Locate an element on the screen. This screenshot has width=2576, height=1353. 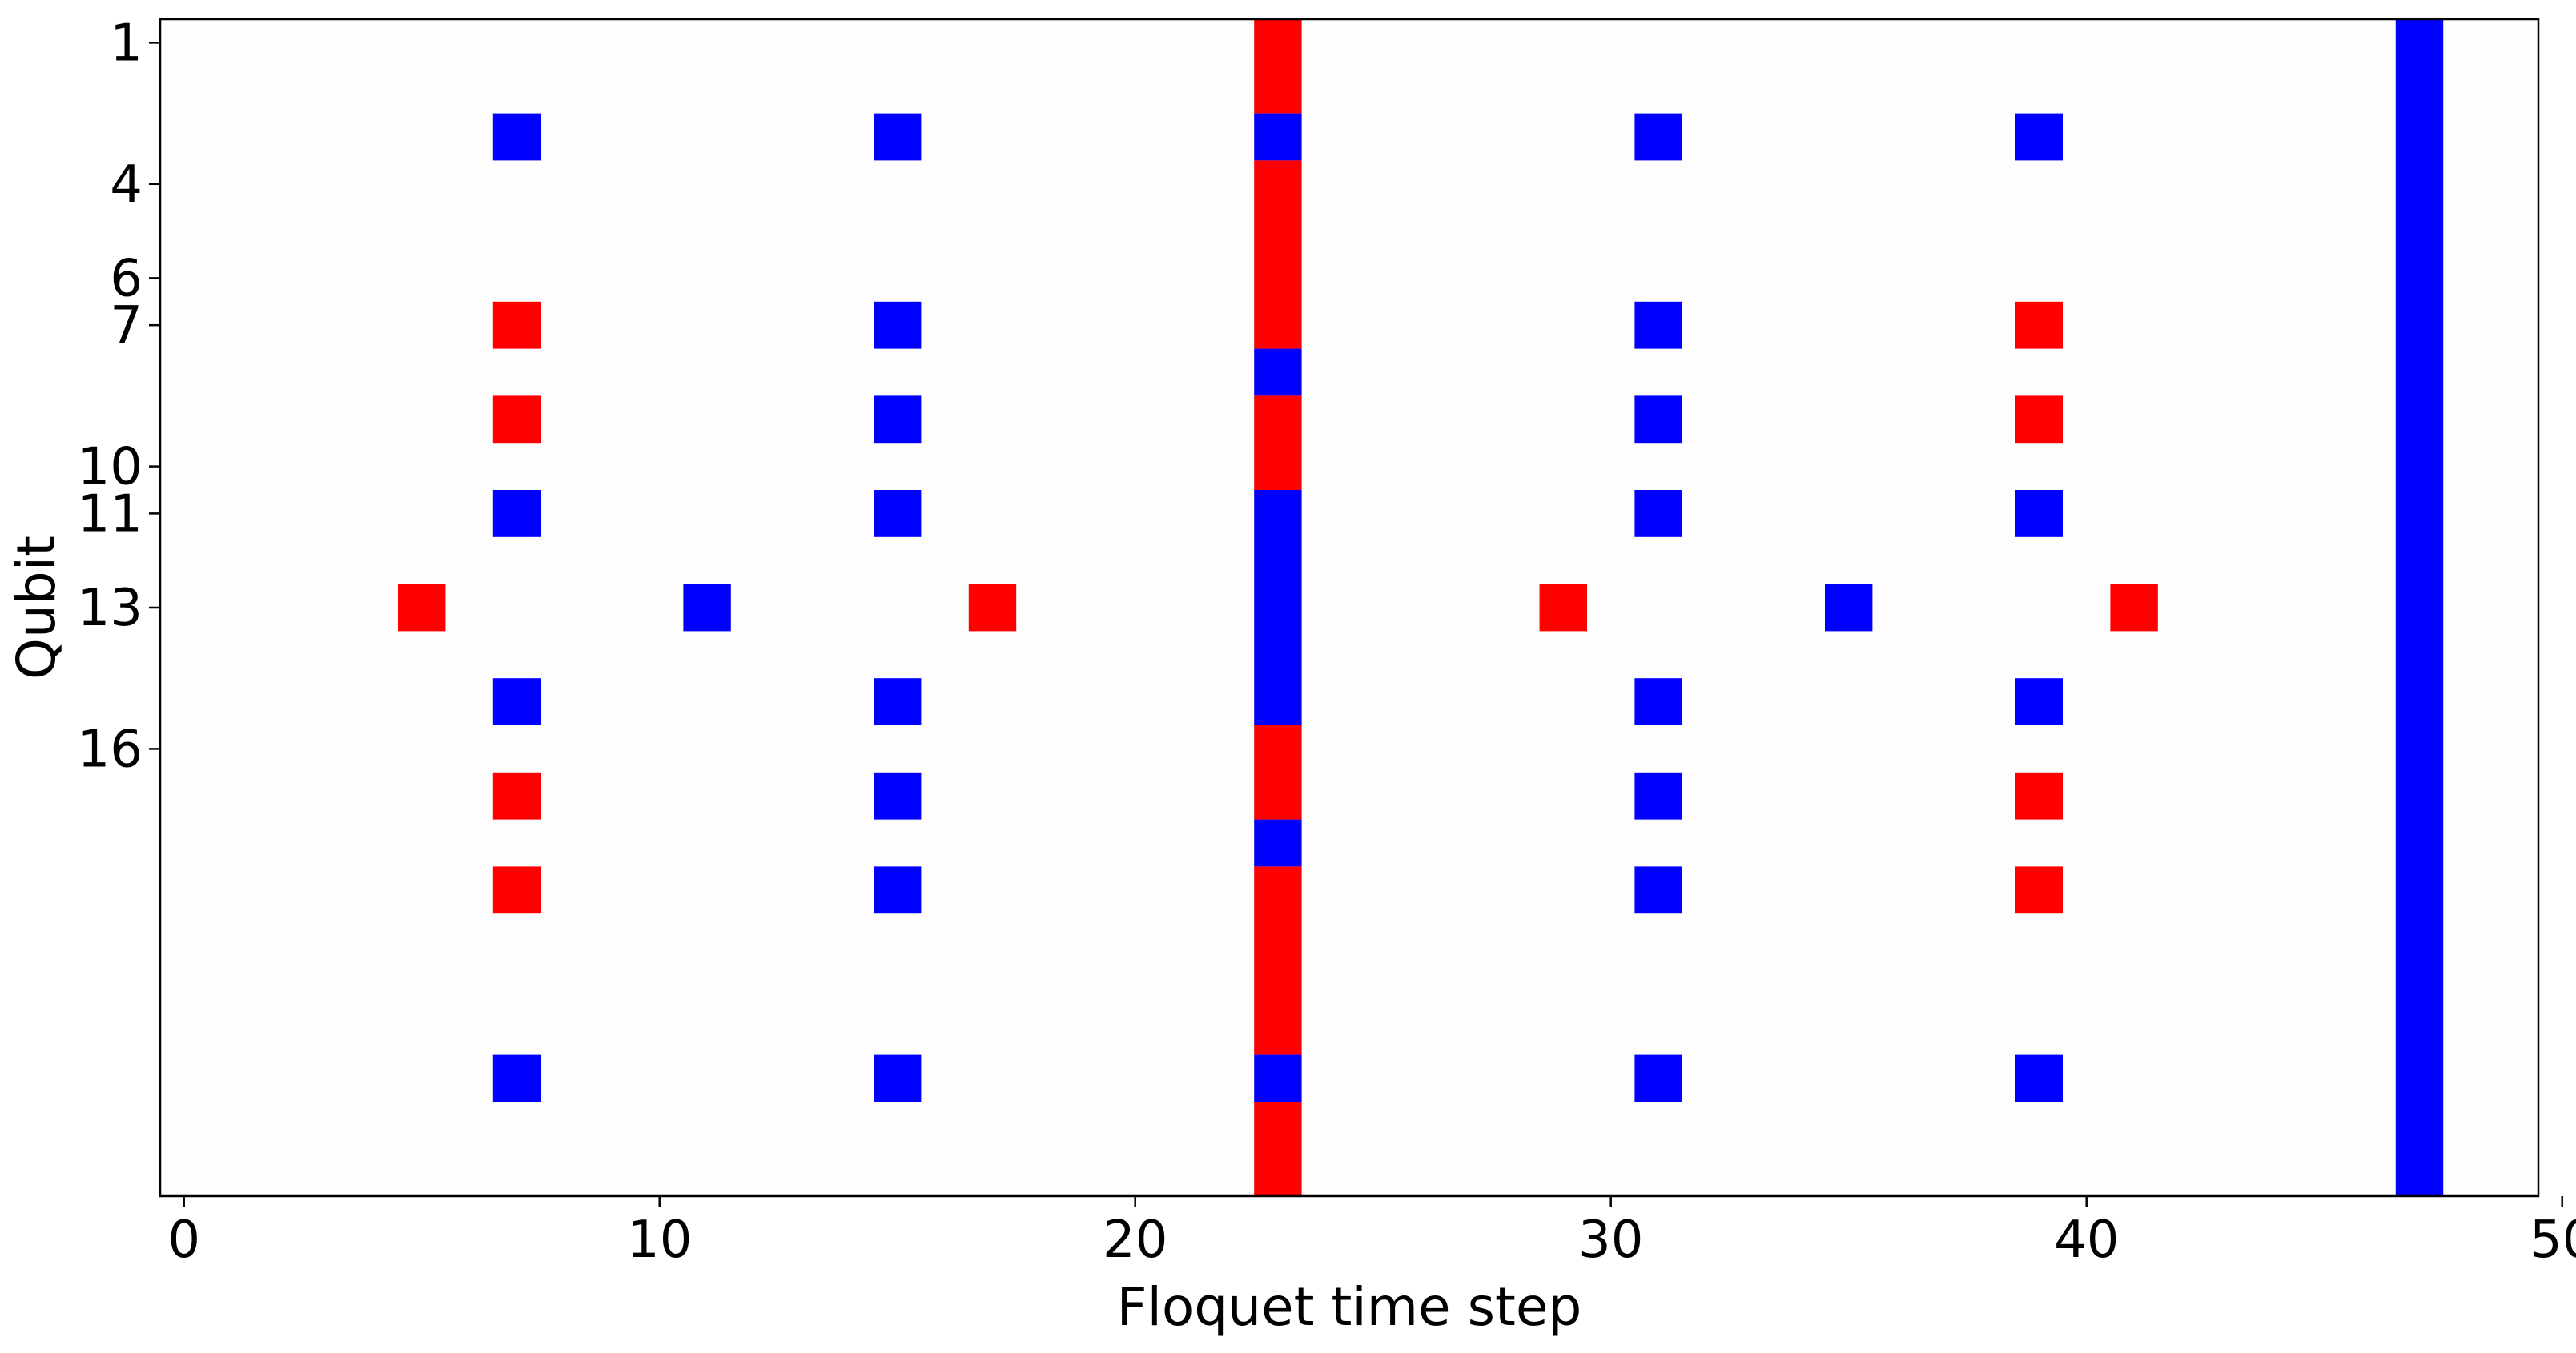
x-tick-label: 30 is located at coordinates (1610, 1240).